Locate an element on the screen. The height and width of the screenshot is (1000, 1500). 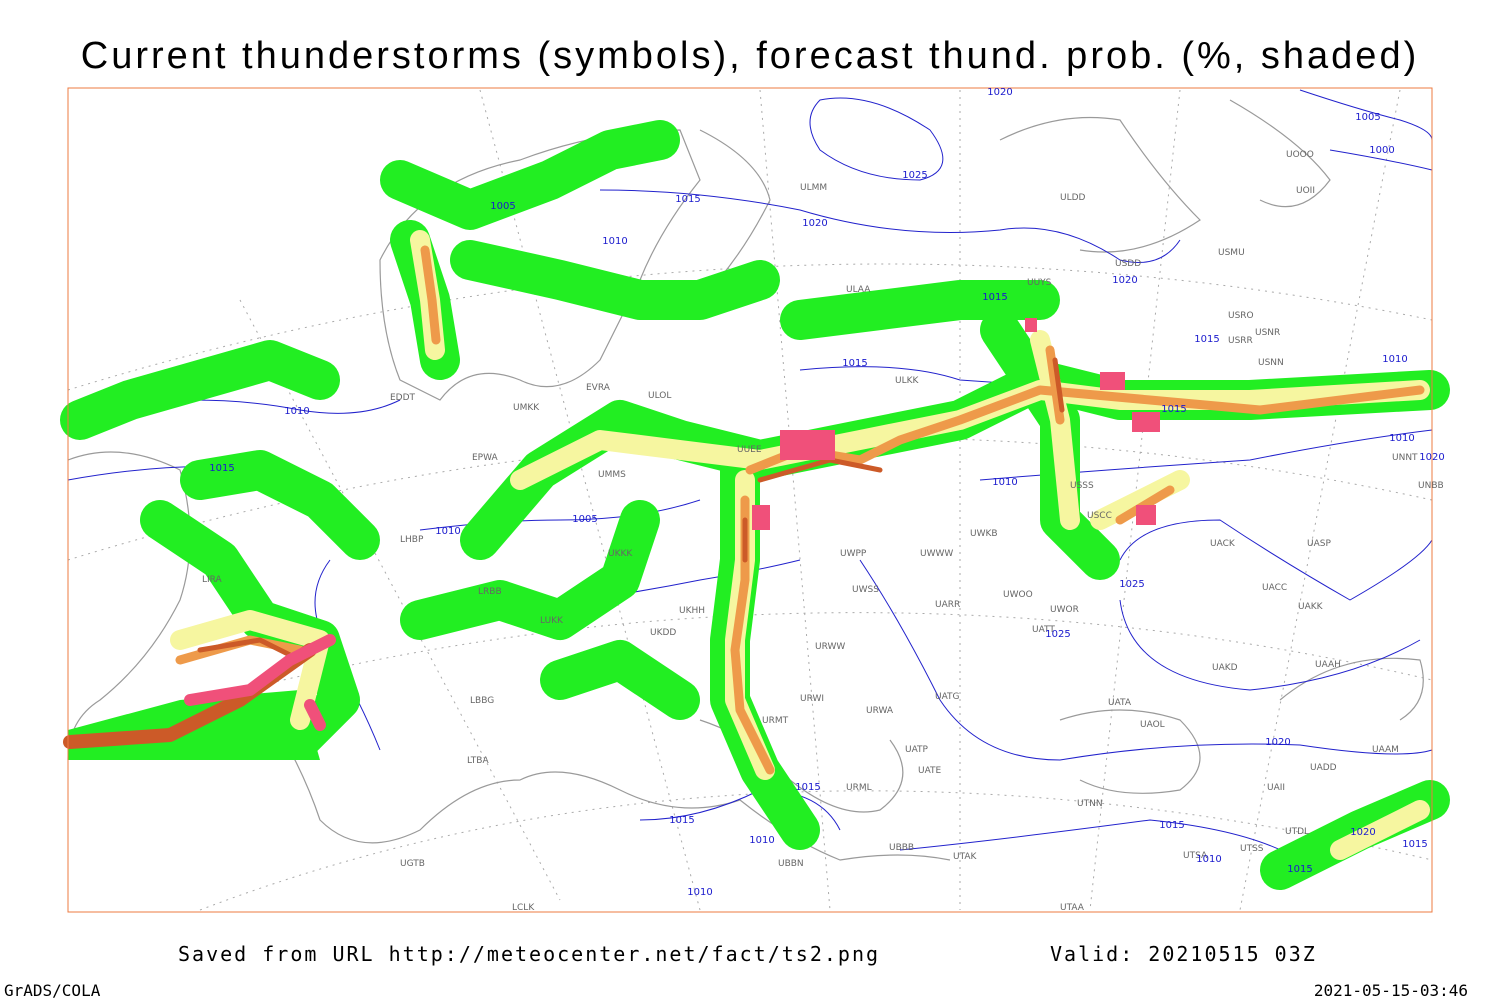
station-label: UKKK is located at coordinates (620, 554).